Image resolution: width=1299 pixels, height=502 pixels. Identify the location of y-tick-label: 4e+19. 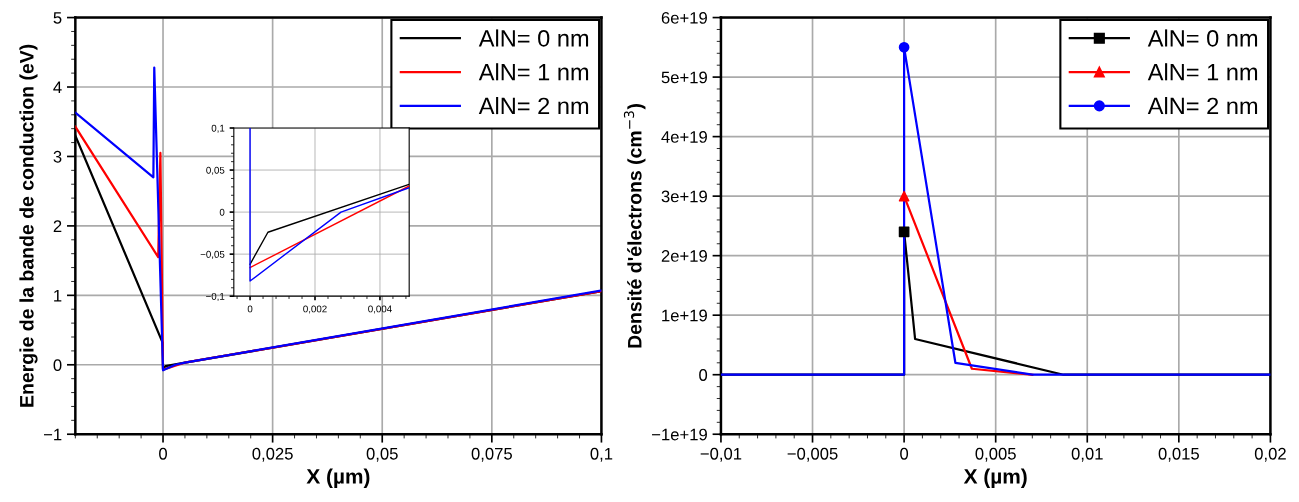
(684, 137).